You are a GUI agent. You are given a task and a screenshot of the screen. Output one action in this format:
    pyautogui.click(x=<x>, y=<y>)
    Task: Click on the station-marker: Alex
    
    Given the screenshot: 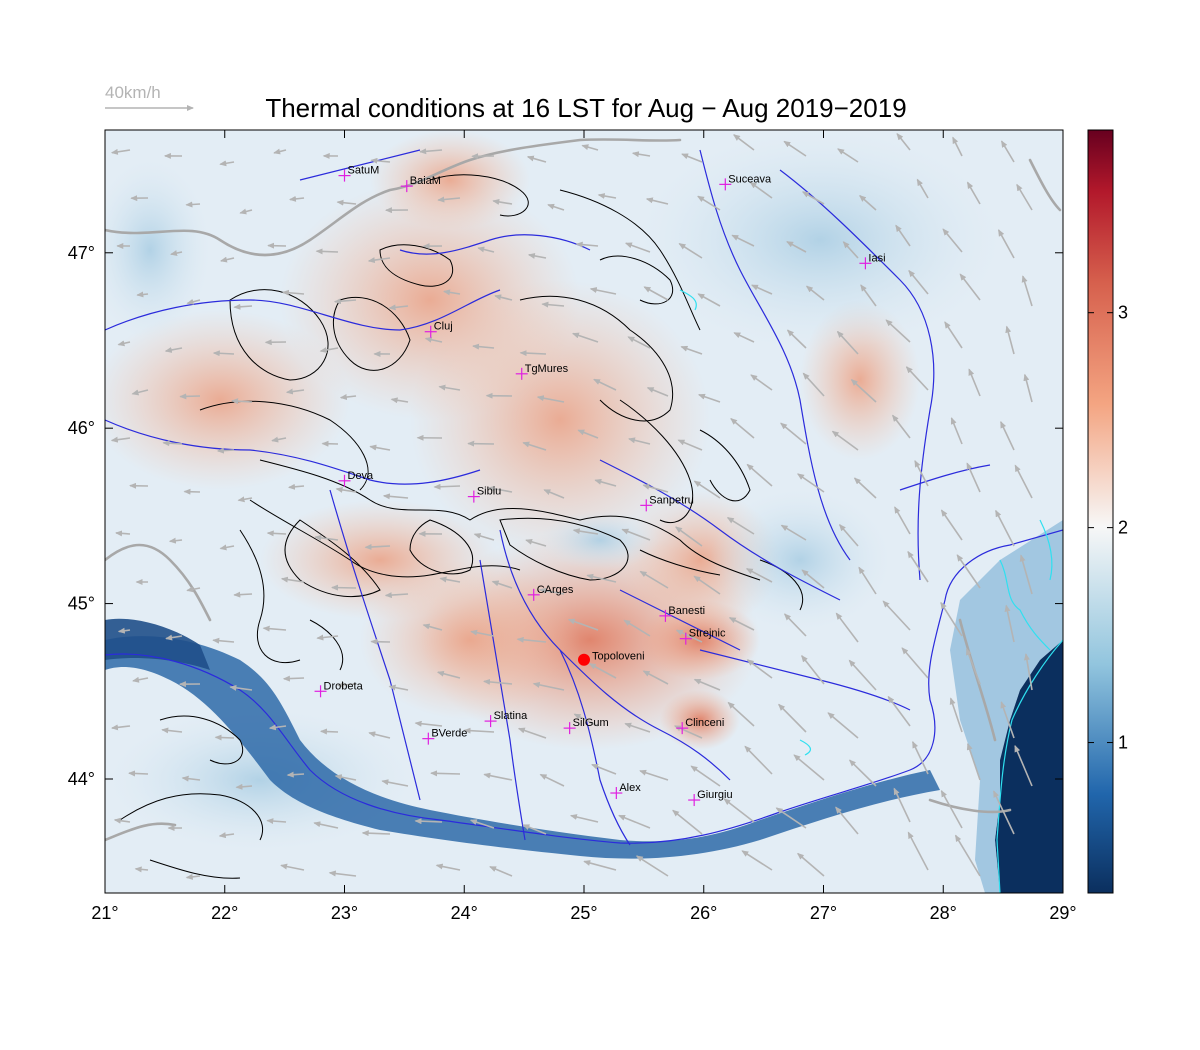 What is the action you would take?
    pyautogui.click(x=625, y=791)
    